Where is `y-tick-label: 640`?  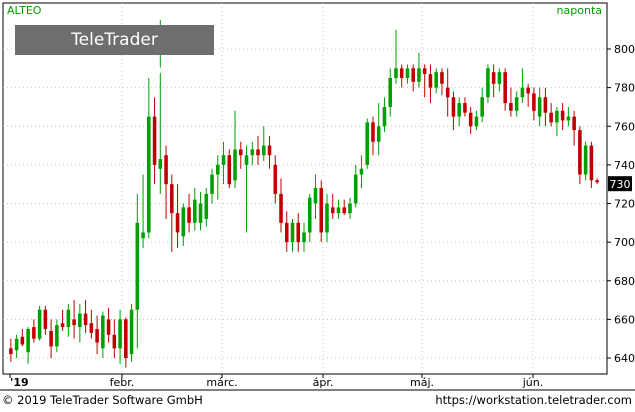
y-tick-label: 640 is located at coordinates (624, 358).